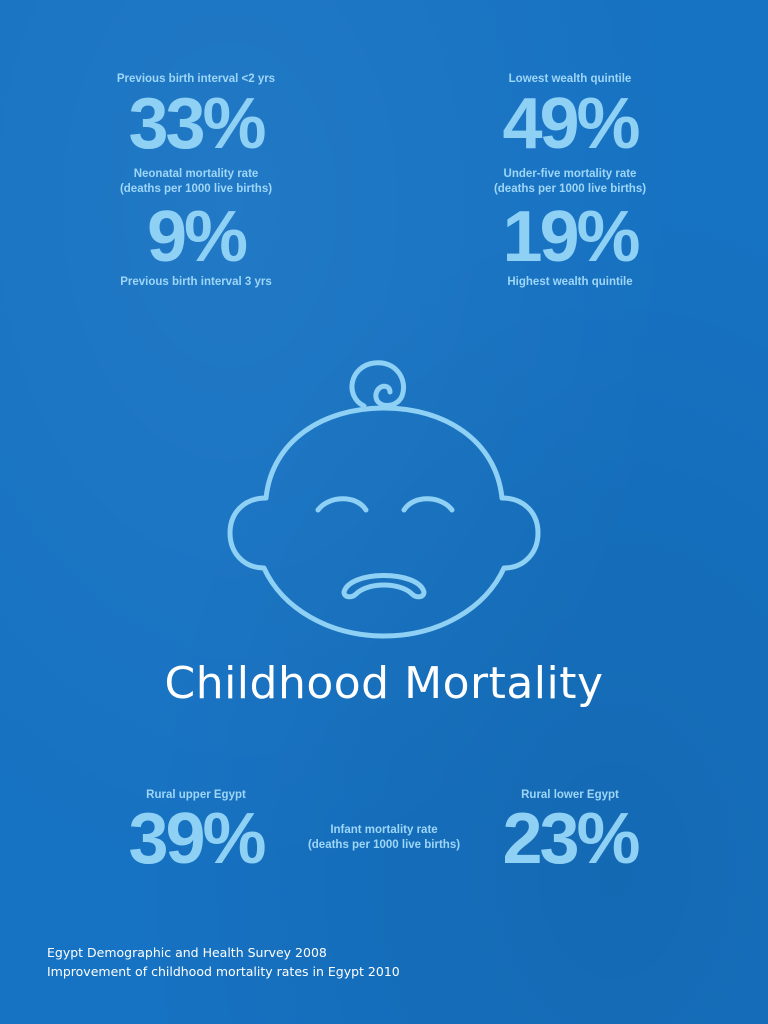 The height and width of the screenshot is (1024, 768). Describe the element at coordinates (570, 189) in the screenshot. I see `top-right-metric-line2: (deaths per 1000 live births)` at that location.